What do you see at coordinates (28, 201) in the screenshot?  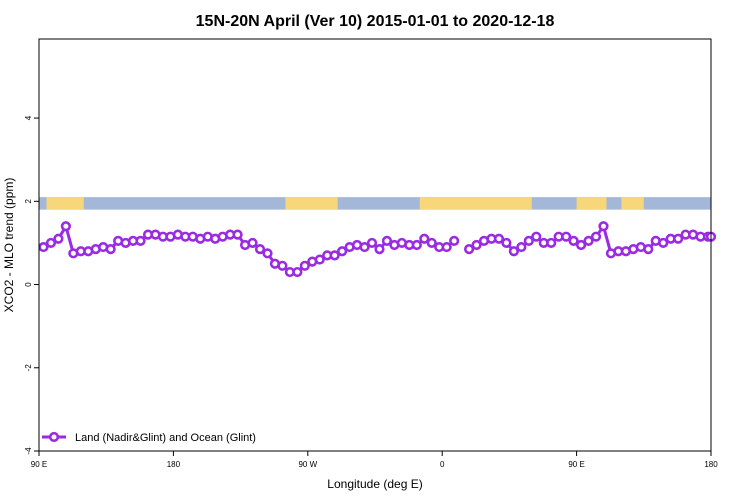 I see `y-tick-label: 2` at bounding box center [28, 201].